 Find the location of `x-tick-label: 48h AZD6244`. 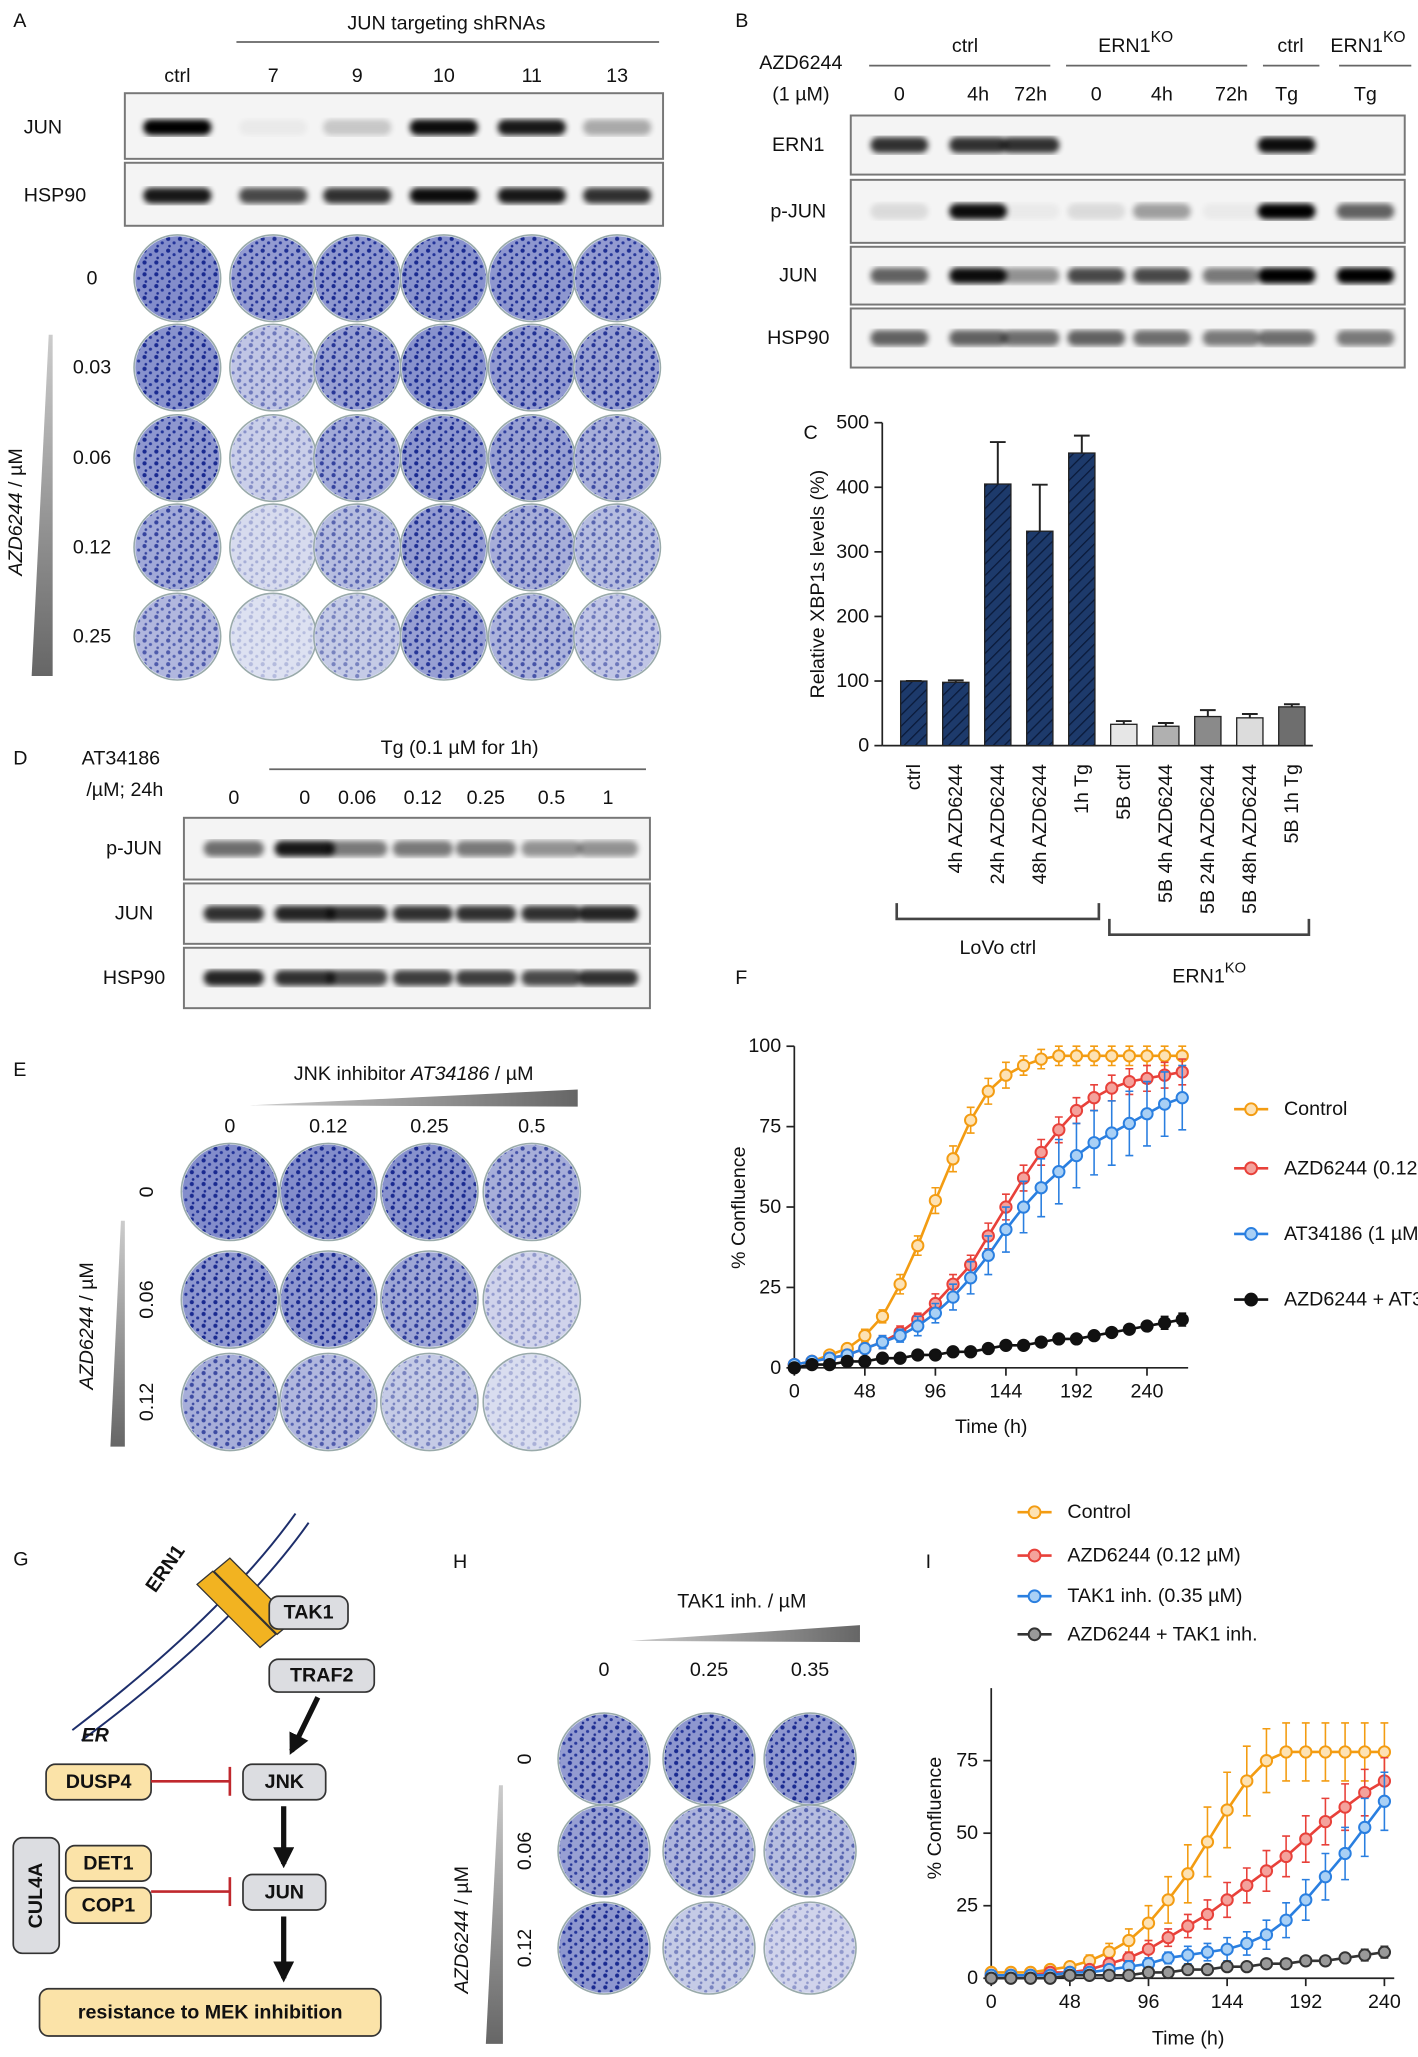

x-tick-label: 48h AZD6244 is located at coordinates (1040, 824).